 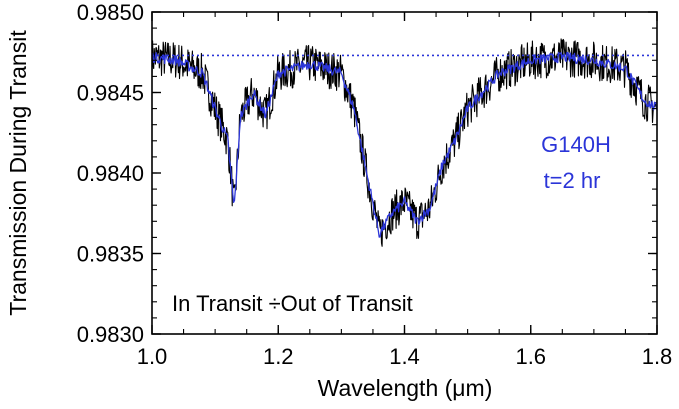 I want to click on y-tick-label: 0.9840, so click(x=110, y=173).